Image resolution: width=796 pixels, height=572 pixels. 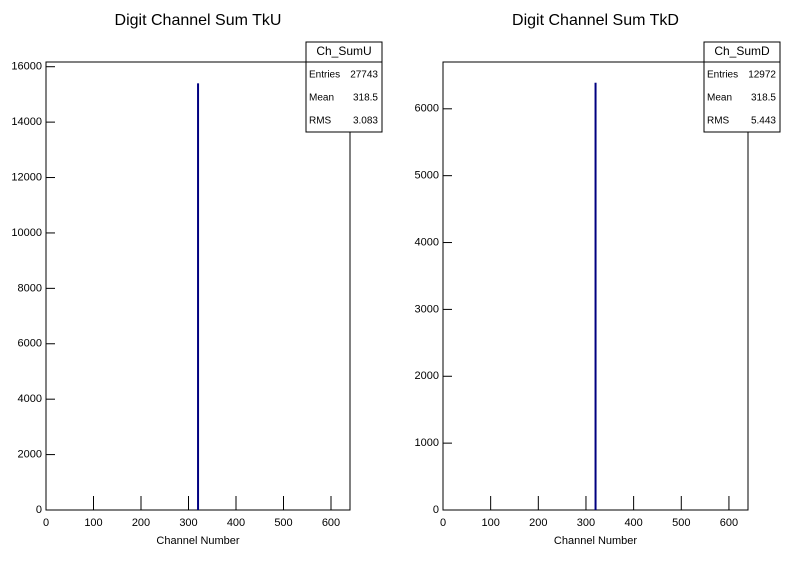 What do you see at coordinates (26, 177) in the screenshot?
I see `y-tick-label: 12000` at bounding box center [26, 177].